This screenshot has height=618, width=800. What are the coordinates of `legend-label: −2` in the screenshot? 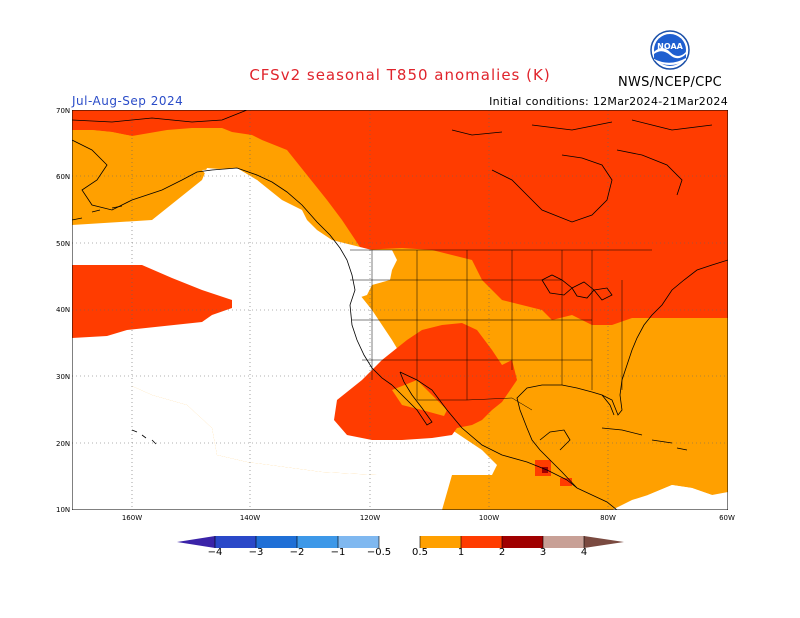 It's located at (297, 552).